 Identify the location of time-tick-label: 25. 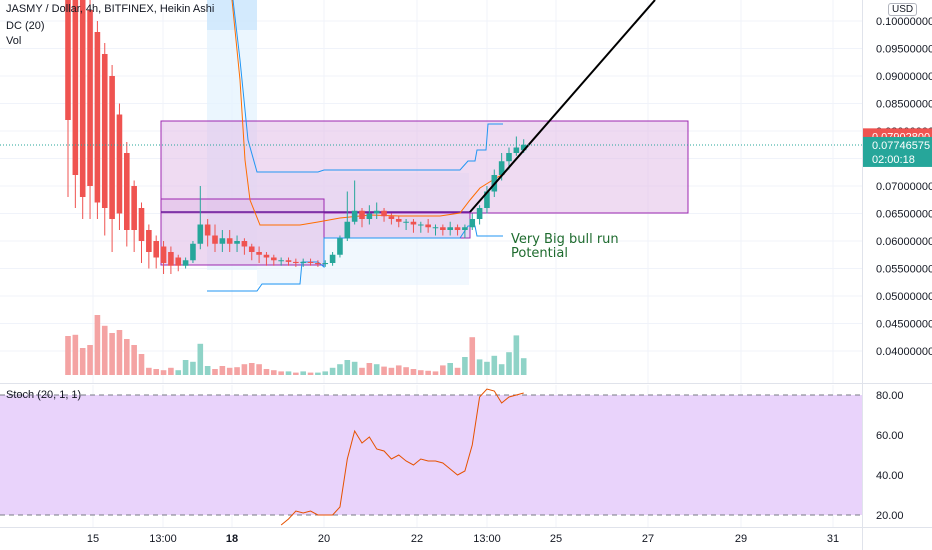
(556, 539).